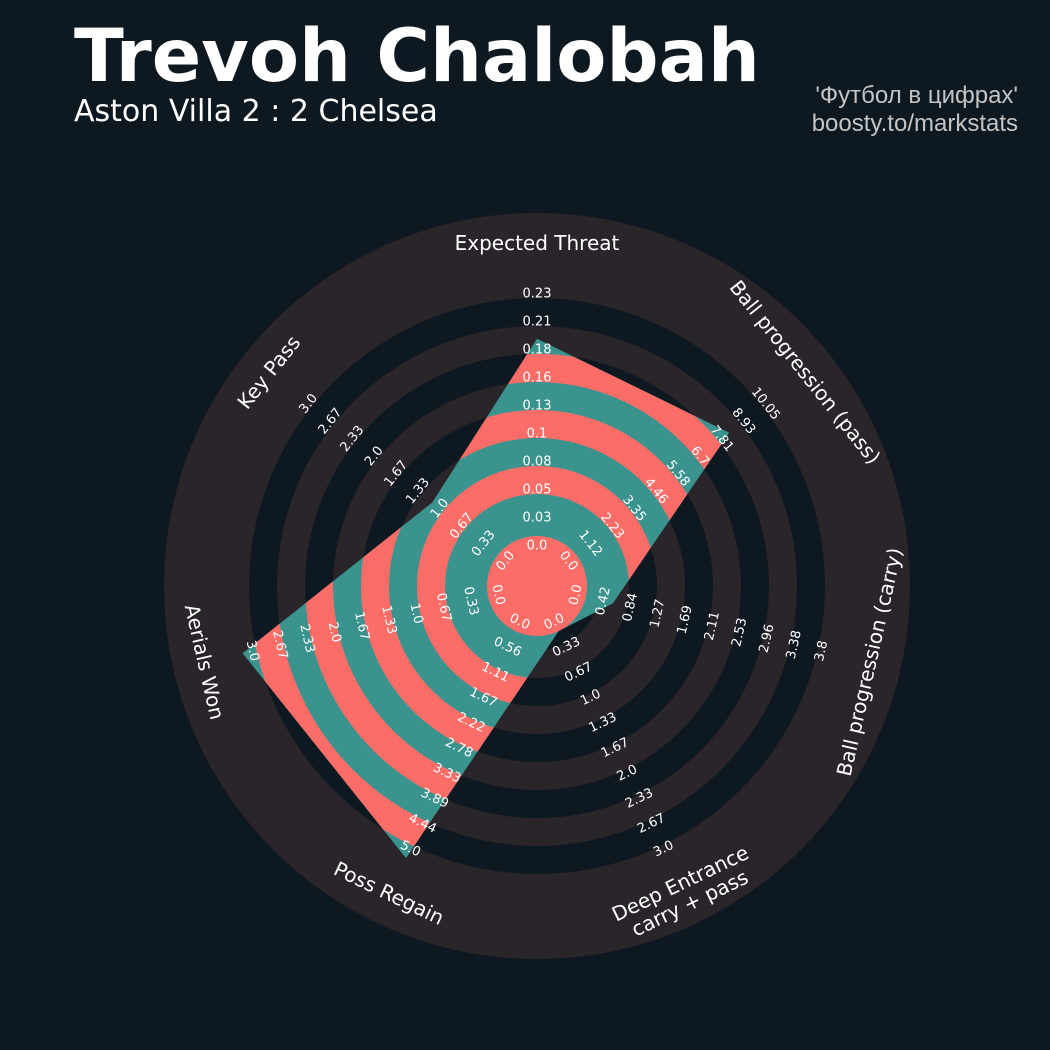 The width and height of the screenshot is (1050, 1050). What do you see at coordinates (361, 626) in the screenshot?
I see `tick-label: 1.67` at bounding box center [361, 626].